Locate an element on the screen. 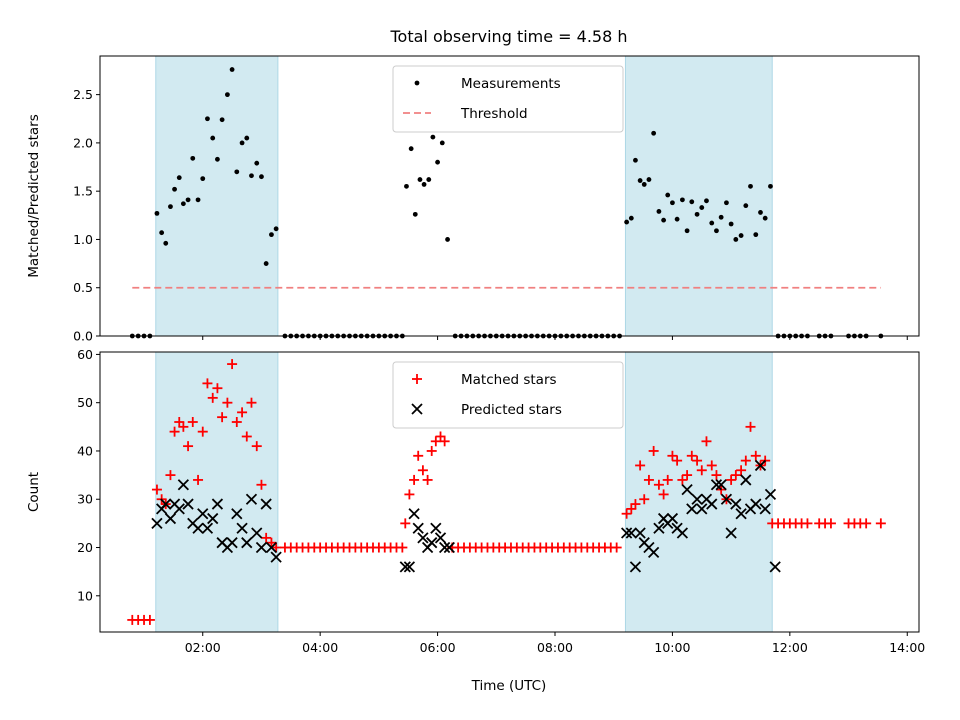  y-tick-label: 0.5 is located at coordinates (83, 287).